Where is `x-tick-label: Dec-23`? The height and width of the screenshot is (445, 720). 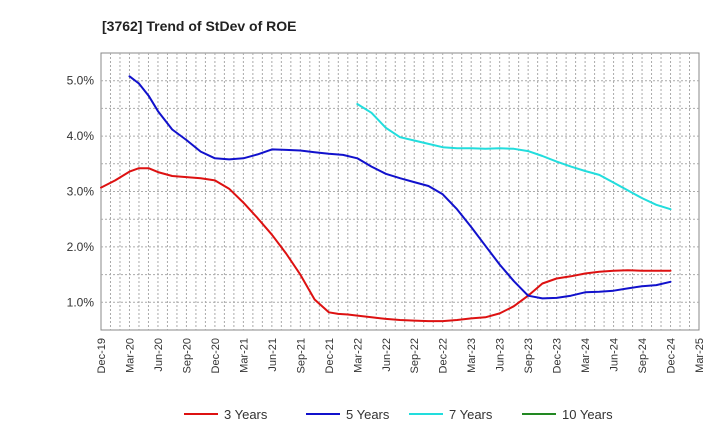
x-tick-label: Dec-23 is located at coordinates (558, 355).